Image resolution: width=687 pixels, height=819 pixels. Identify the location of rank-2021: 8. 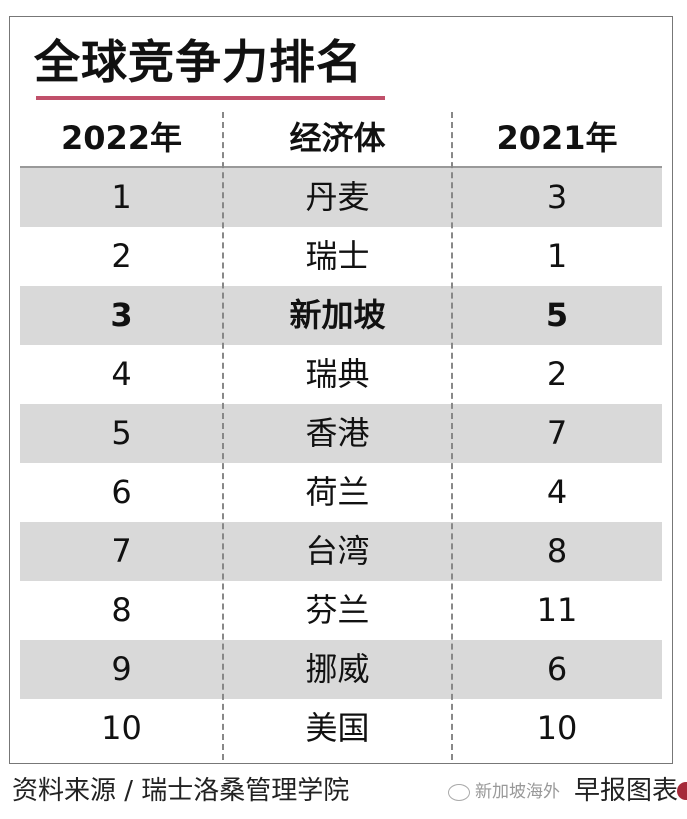
(557, 551).